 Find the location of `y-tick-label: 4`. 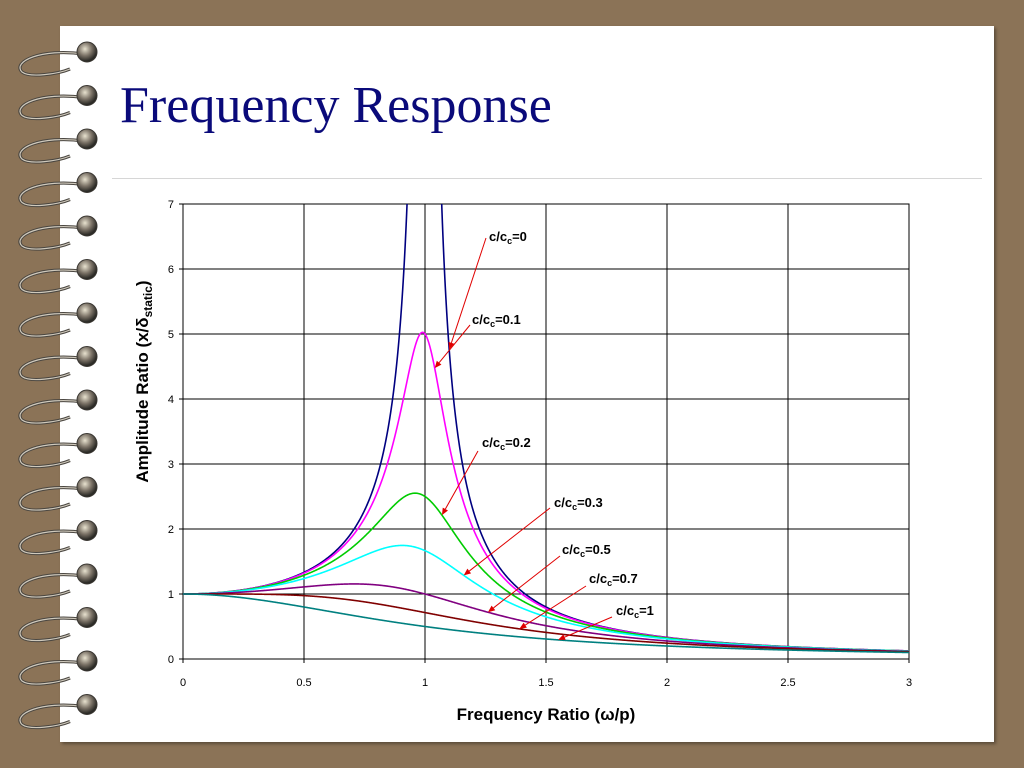

y-tick-label: 4 is located at coordinates (171, 400).